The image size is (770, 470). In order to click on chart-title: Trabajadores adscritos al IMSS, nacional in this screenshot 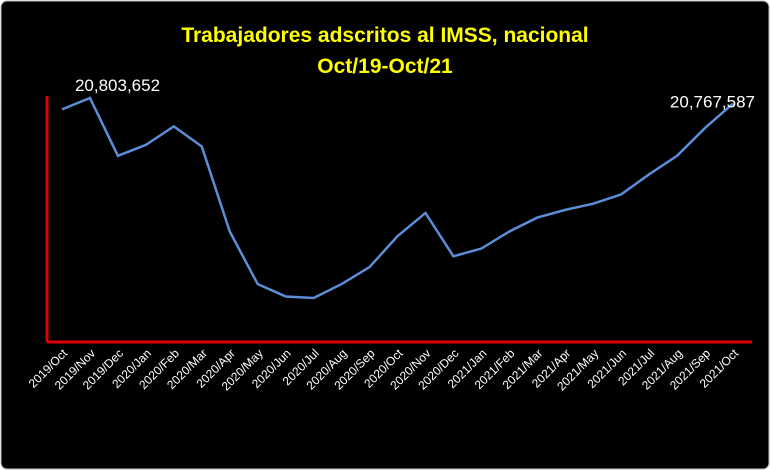, I will do `click(384, 35)`.